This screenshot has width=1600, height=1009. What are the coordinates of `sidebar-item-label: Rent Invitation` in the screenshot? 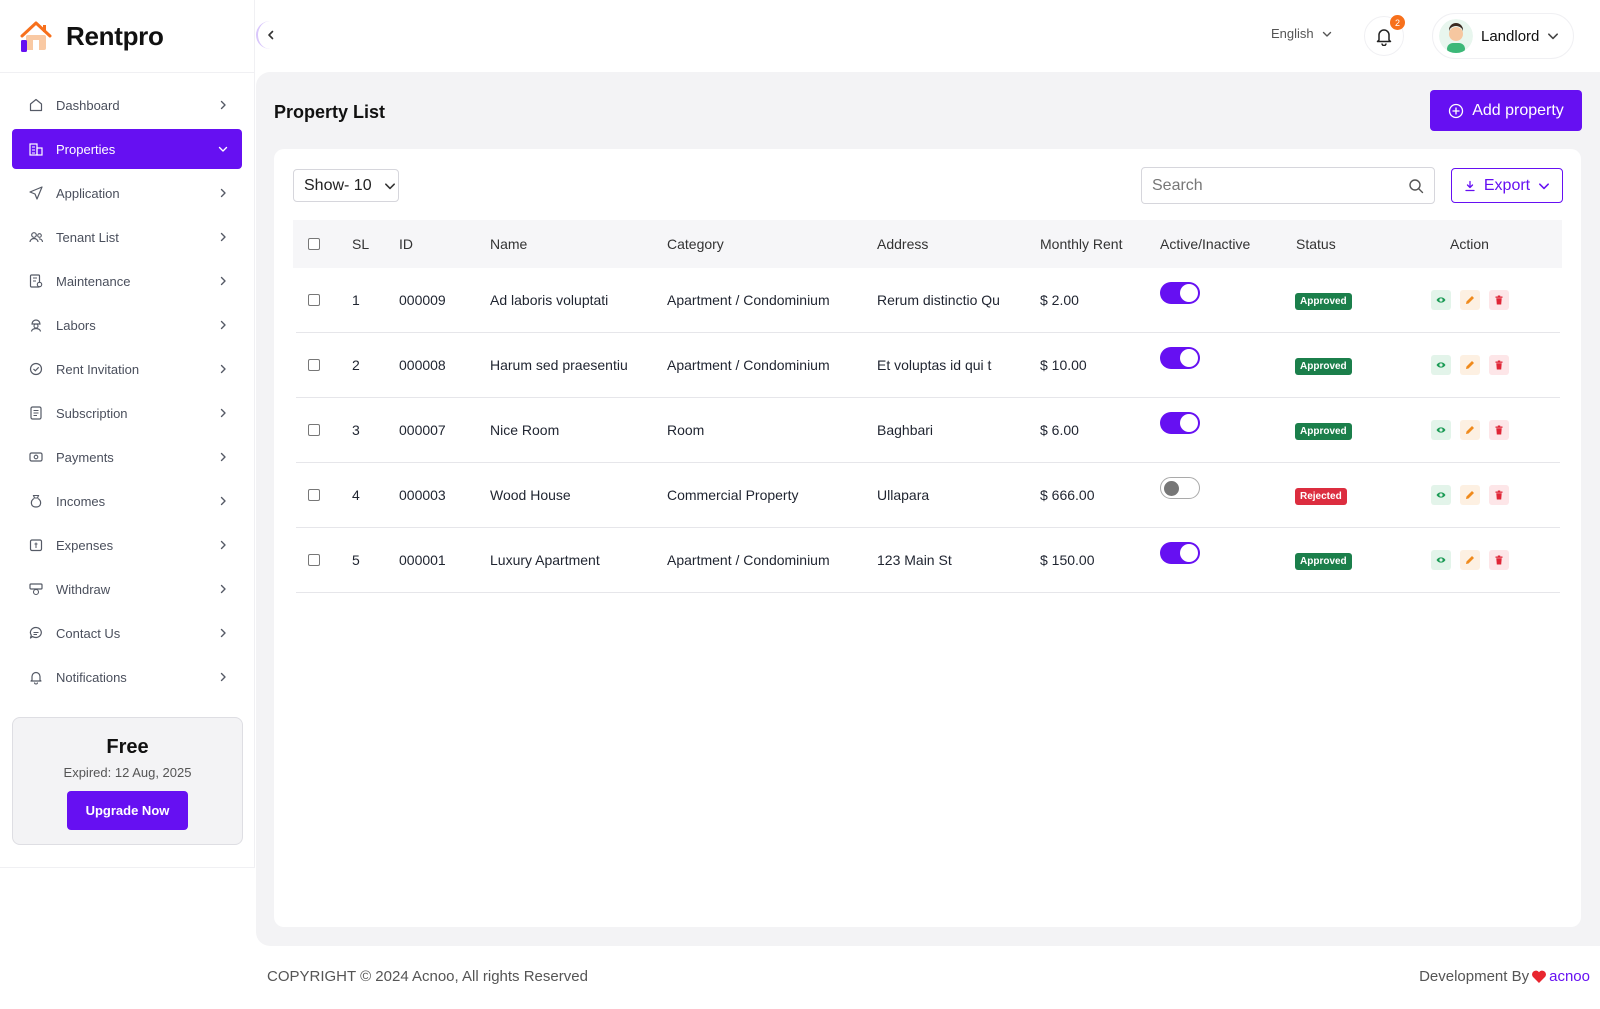 It's located at (98, 369).